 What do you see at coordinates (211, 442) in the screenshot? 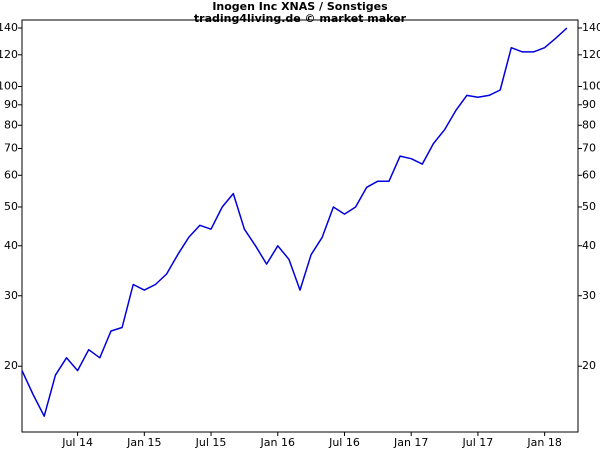
I see `x-tick-label: Jul 15` at bounding box center [211, 442].